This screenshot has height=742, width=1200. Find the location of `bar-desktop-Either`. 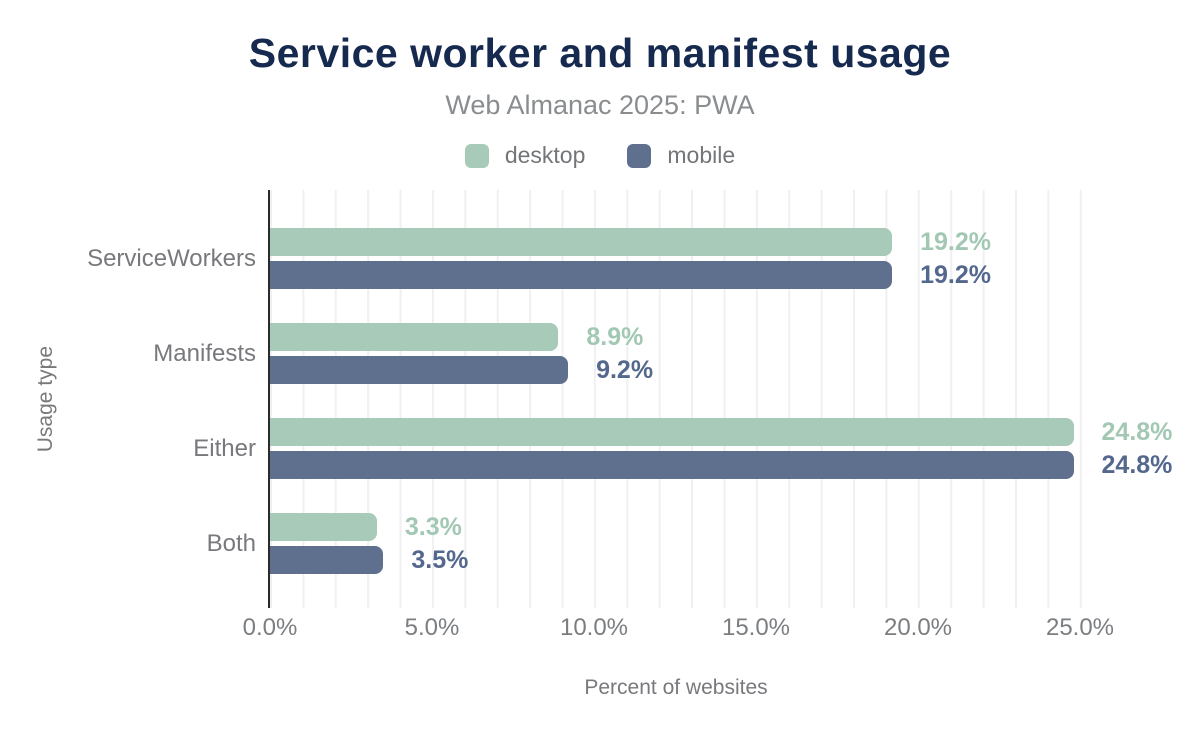

bar-desktop-Either is located at coordinates (672, 432).